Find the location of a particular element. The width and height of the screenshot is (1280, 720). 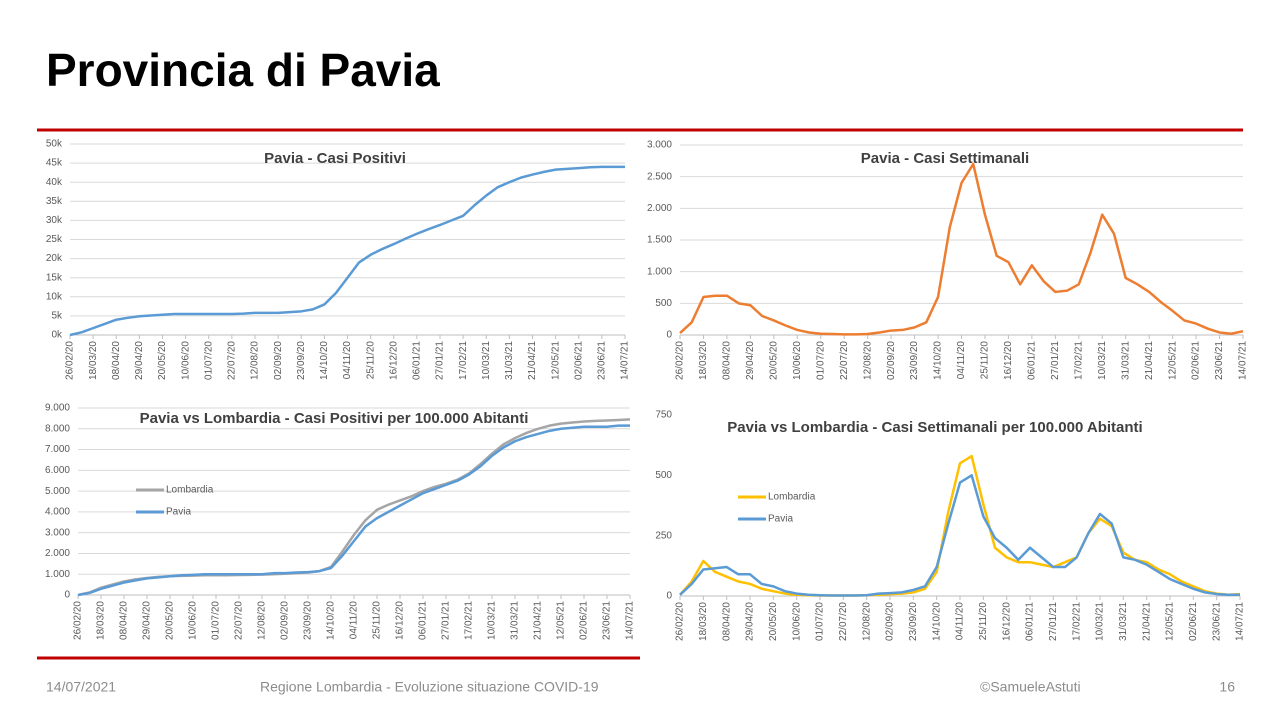

y-tick-label: 35k is located at coordinates (54, 201).